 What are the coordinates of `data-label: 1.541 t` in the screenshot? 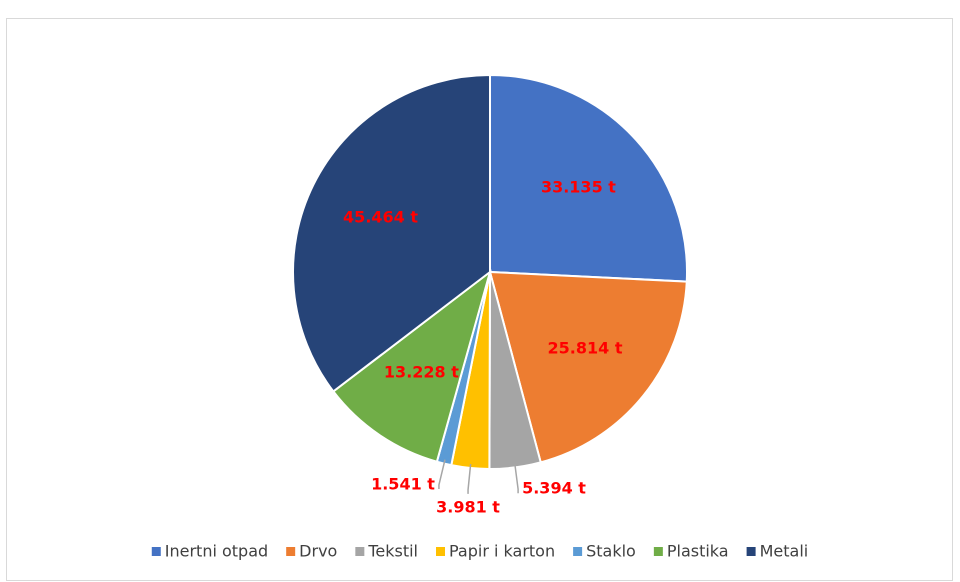 It's located at (403, 483).